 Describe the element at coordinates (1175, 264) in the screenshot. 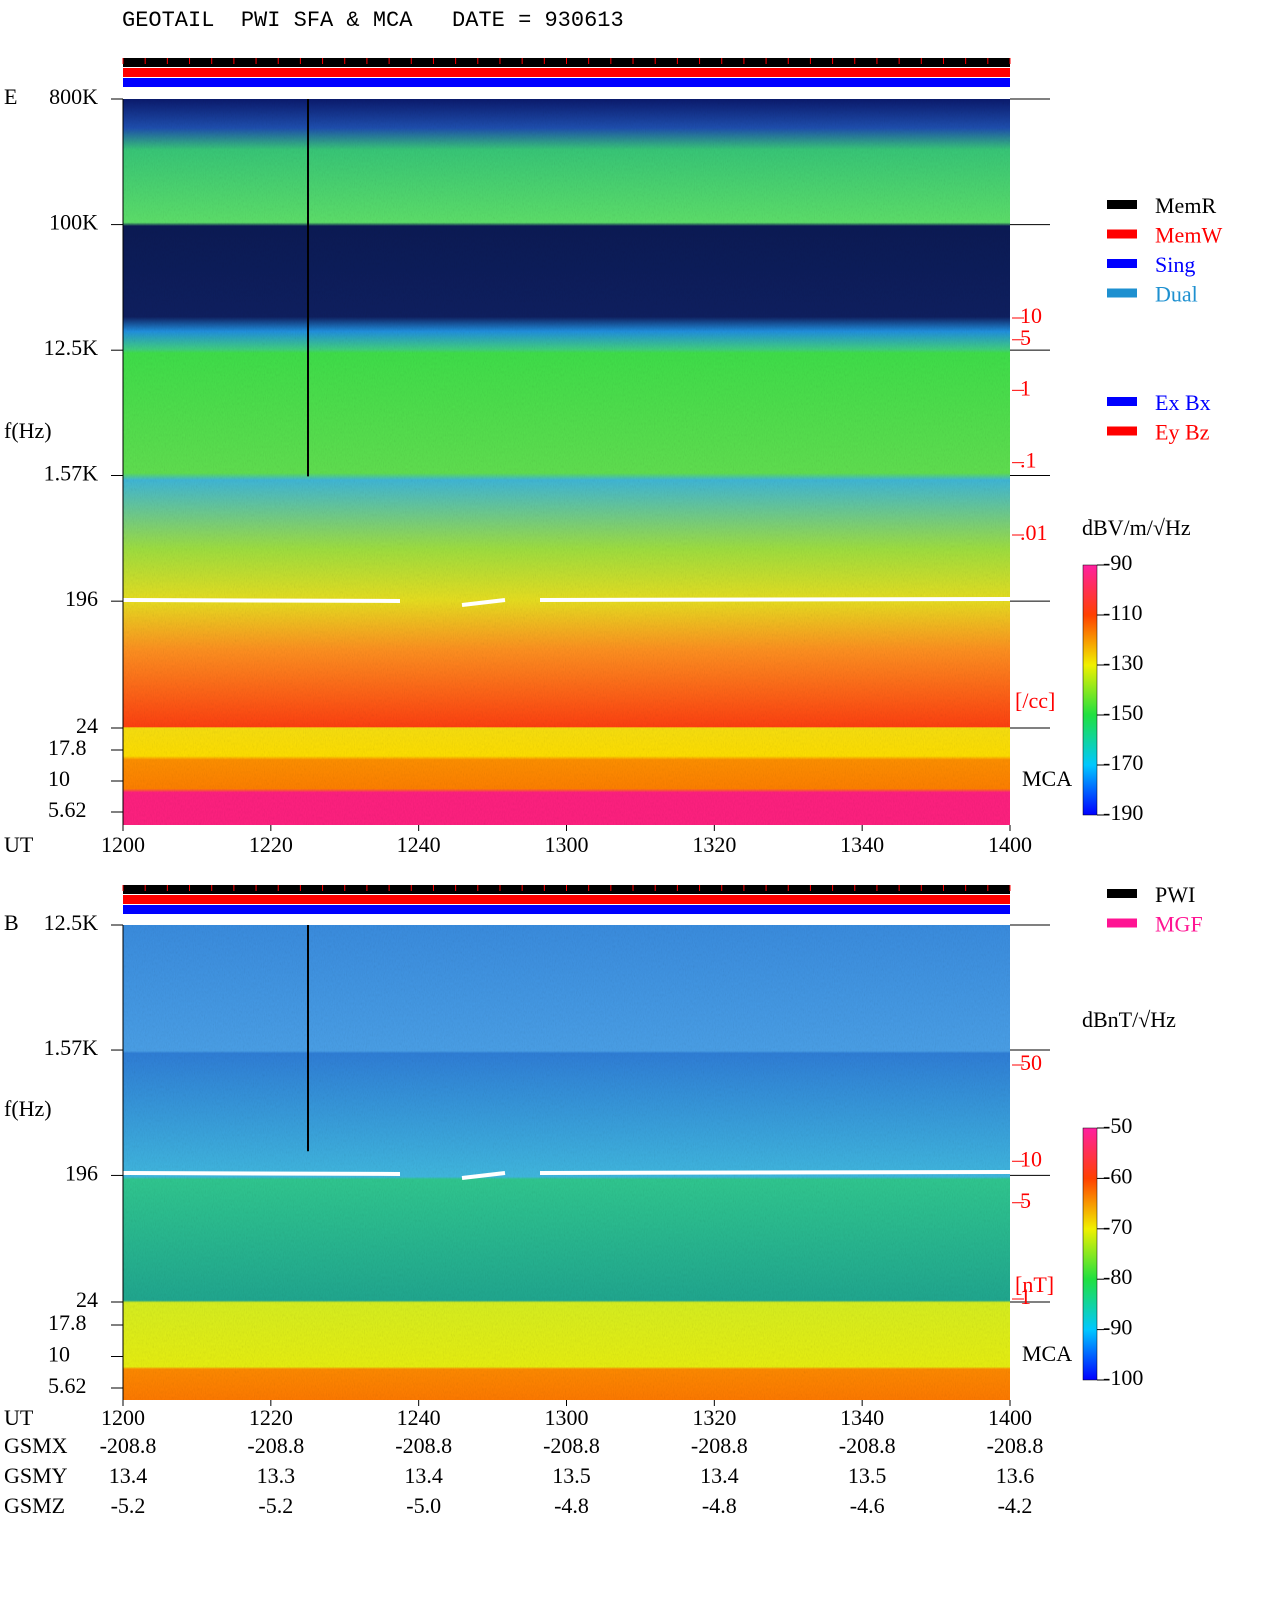

I see `legend-label: Sing` at that location.